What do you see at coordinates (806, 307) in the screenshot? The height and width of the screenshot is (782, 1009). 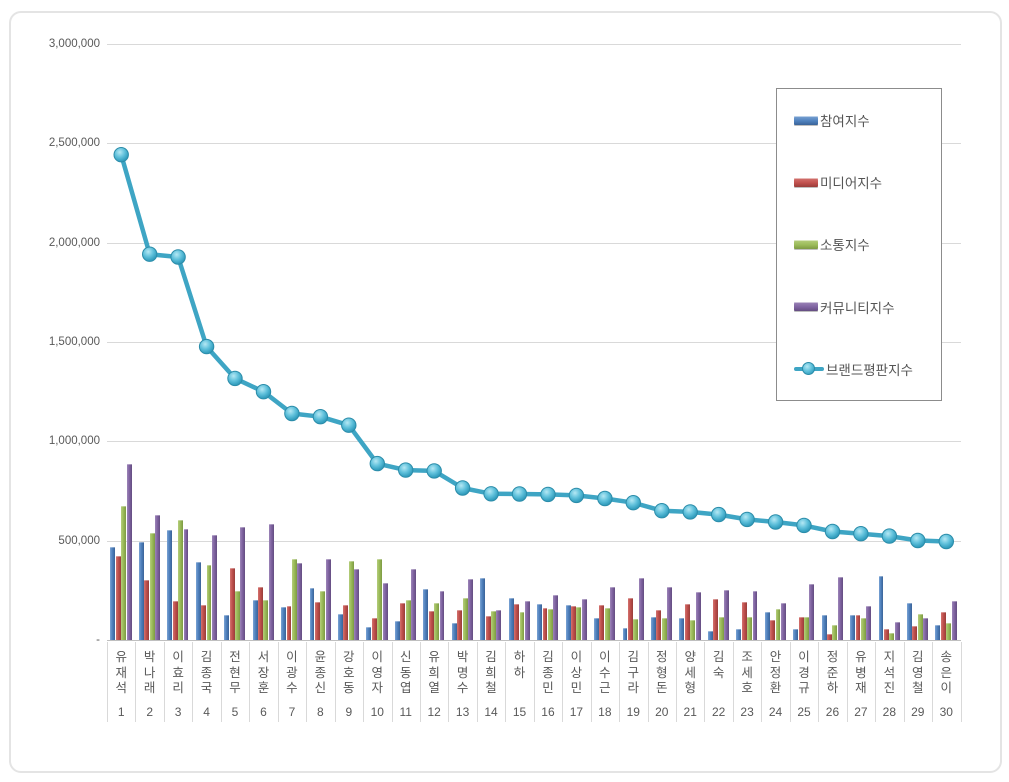 I see `community-series-swatch-icon` at bounding box center [806, 307].